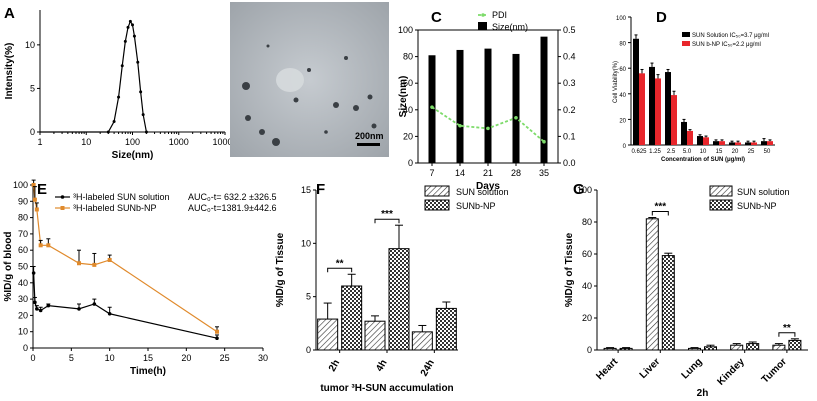  What do you see at coordinates (32, 358) in the screenshot?
I see `x-tick-label: 0` at bounding box center [32, 358].